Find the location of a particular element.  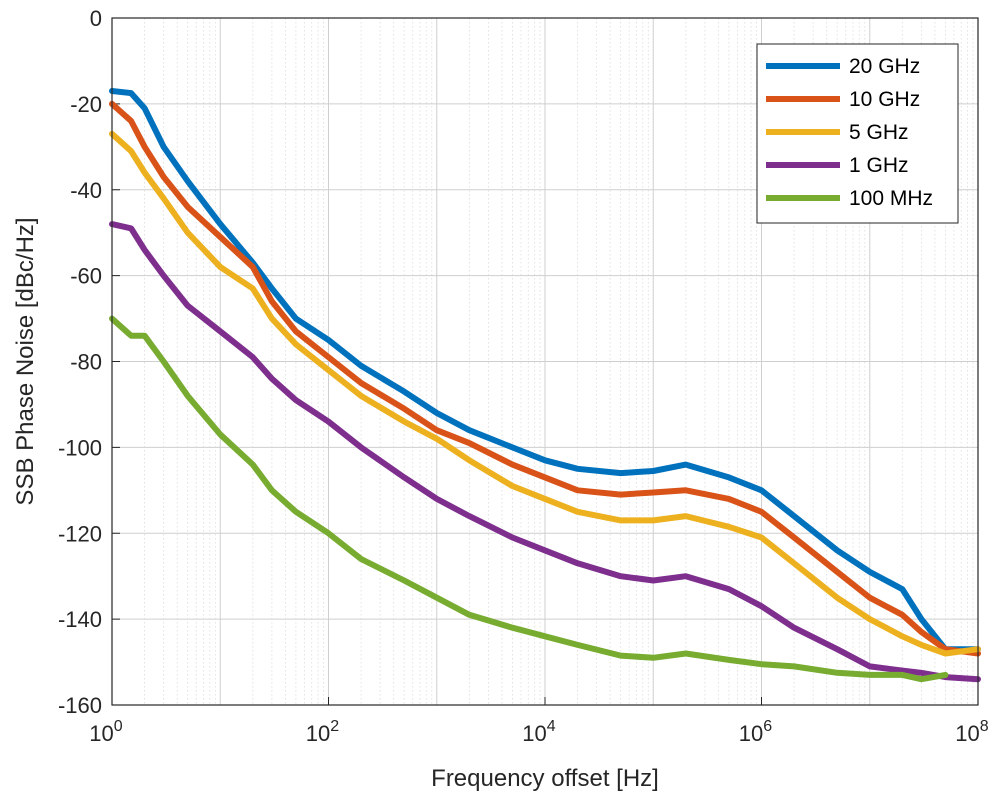

y-tick-label: -40 is located at coordinates (86, 190).